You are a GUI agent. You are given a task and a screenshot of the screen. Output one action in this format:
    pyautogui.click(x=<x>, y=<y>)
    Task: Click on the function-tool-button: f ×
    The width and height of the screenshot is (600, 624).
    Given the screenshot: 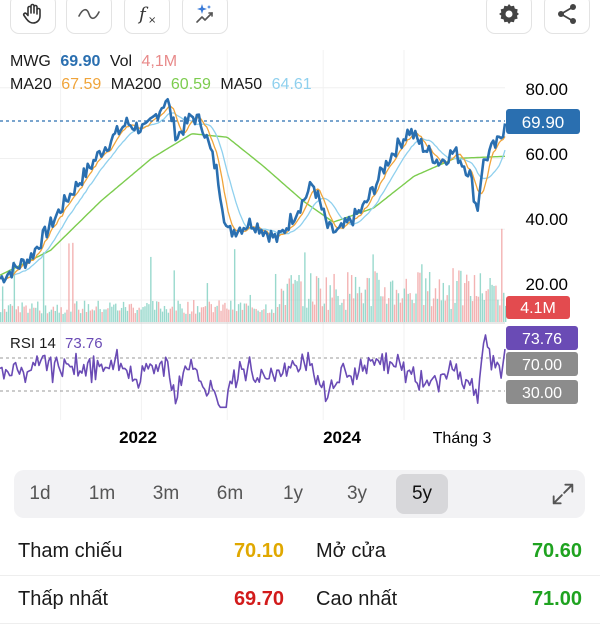 What is the action you would take?
    pyautogui.click(x=147, y=17)
    